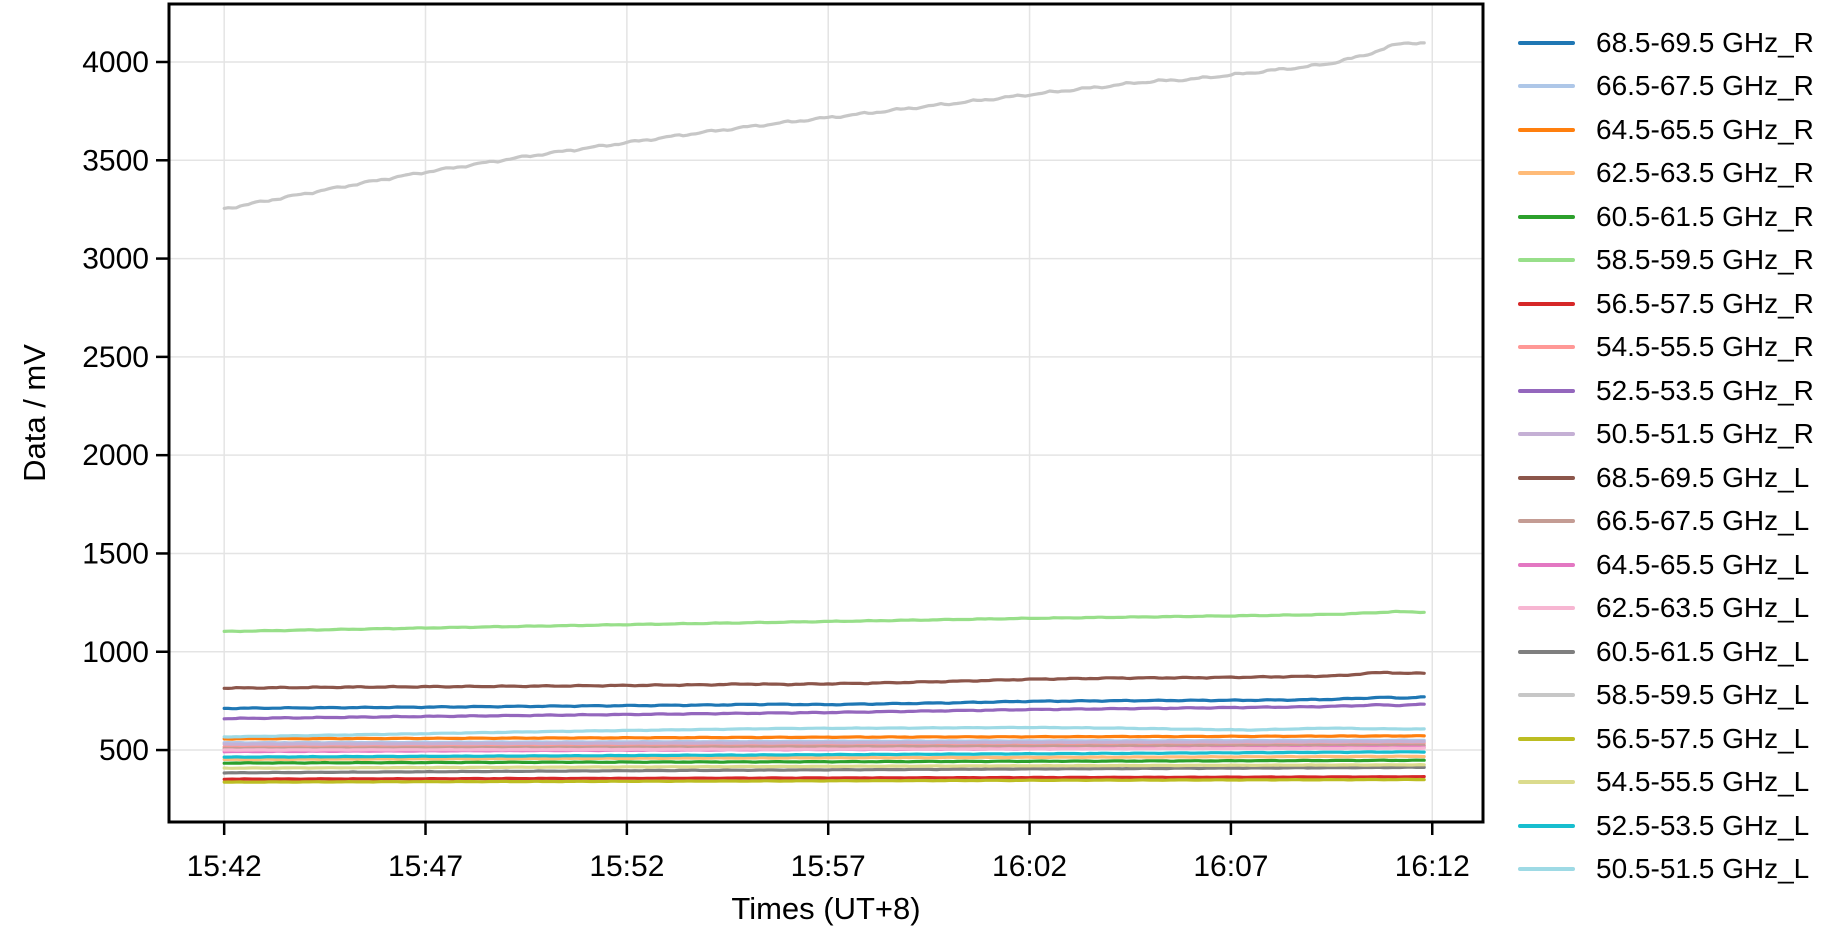 Image resolution: width=1847 pixels, height=941 pixels. I want to click on legend-item: 66.5-67.5 GHz_R, so click(1666, 87).